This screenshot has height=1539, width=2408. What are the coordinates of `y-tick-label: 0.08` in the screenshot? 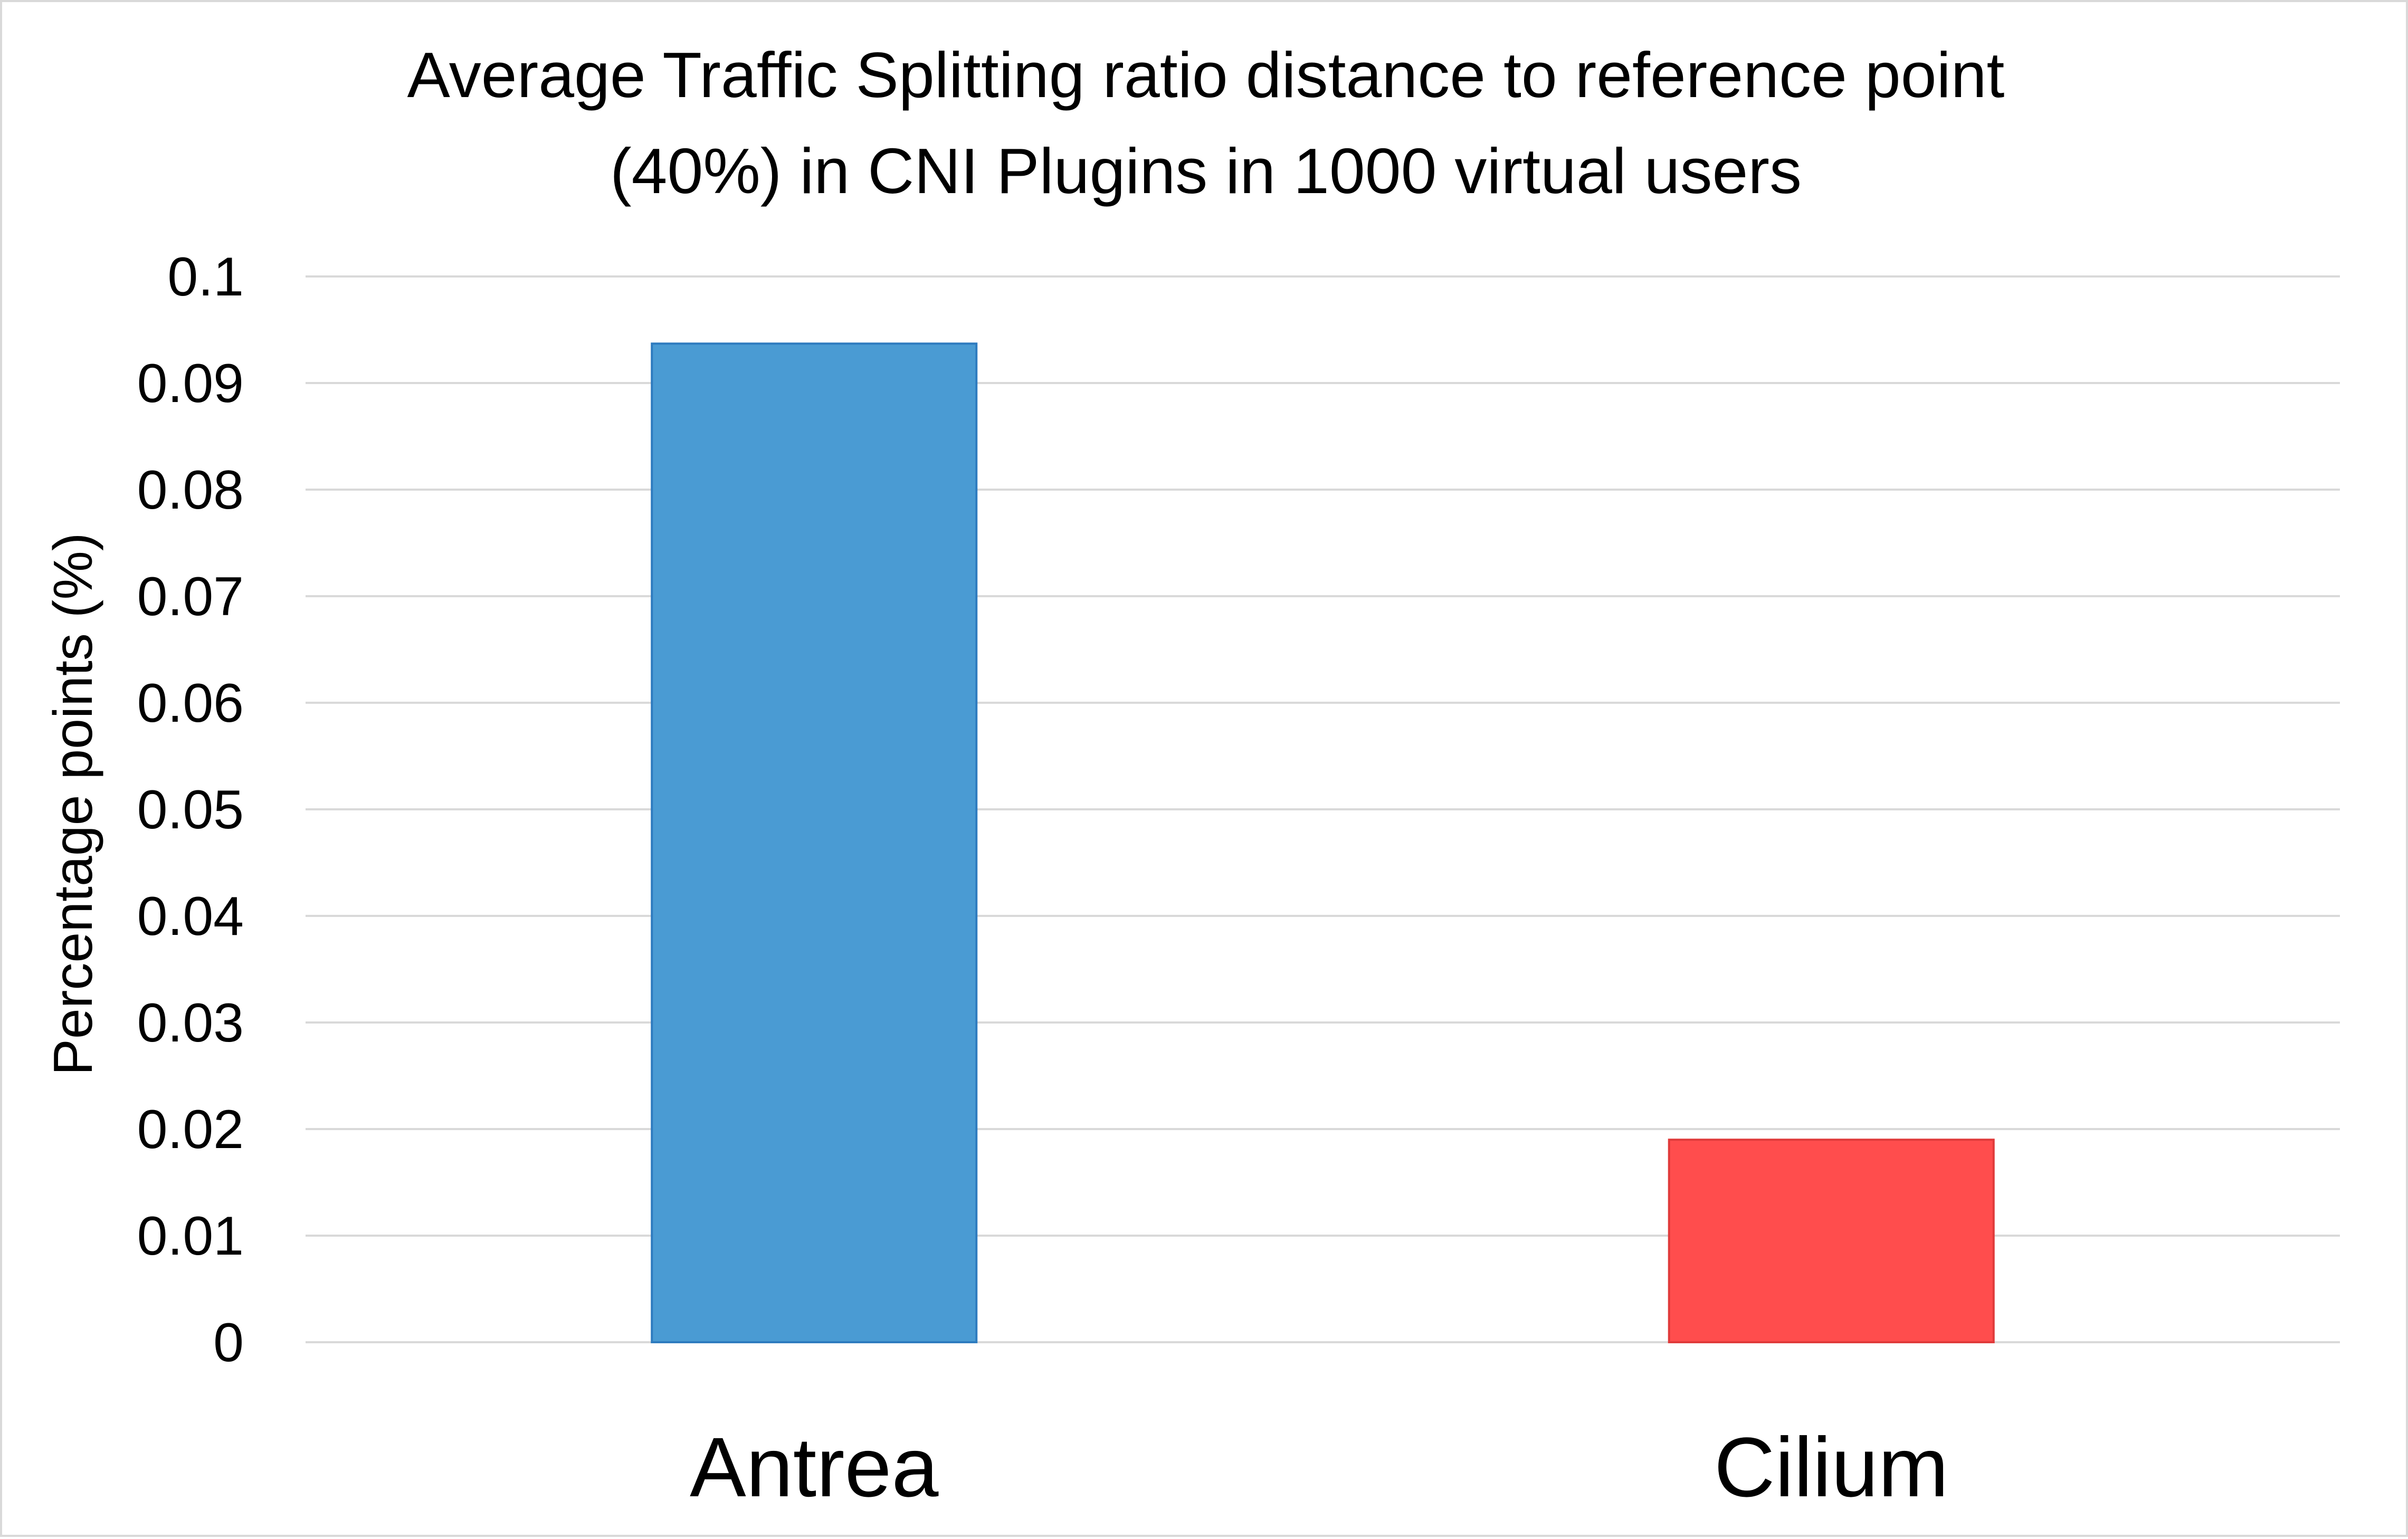 It's located at (190, 490).